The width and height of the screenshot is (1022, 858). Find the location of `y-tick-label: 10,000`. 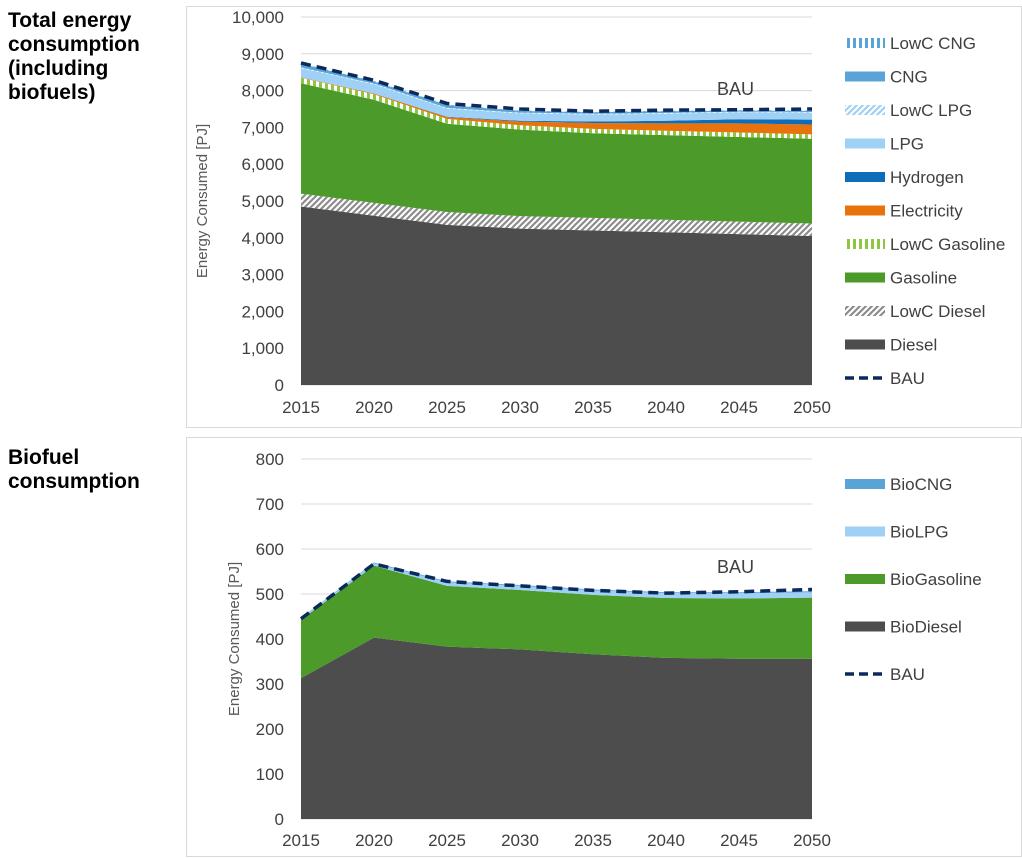

y-tick-label: 10,000 is located at coordinates (258, 17).